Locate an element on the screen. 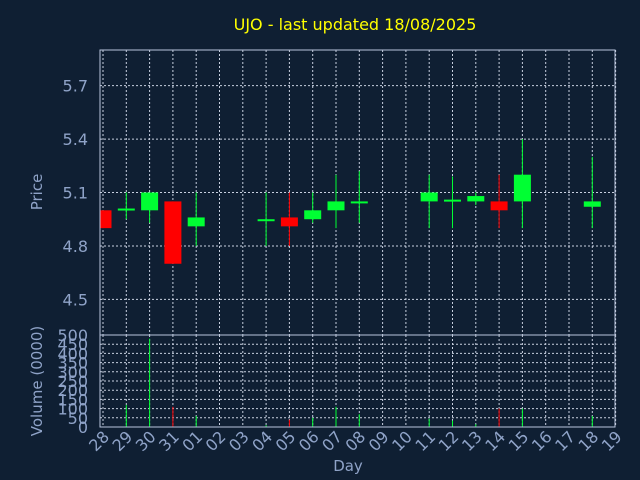  volume-y-tick-label: 150 is located at coordinates (72, 399).